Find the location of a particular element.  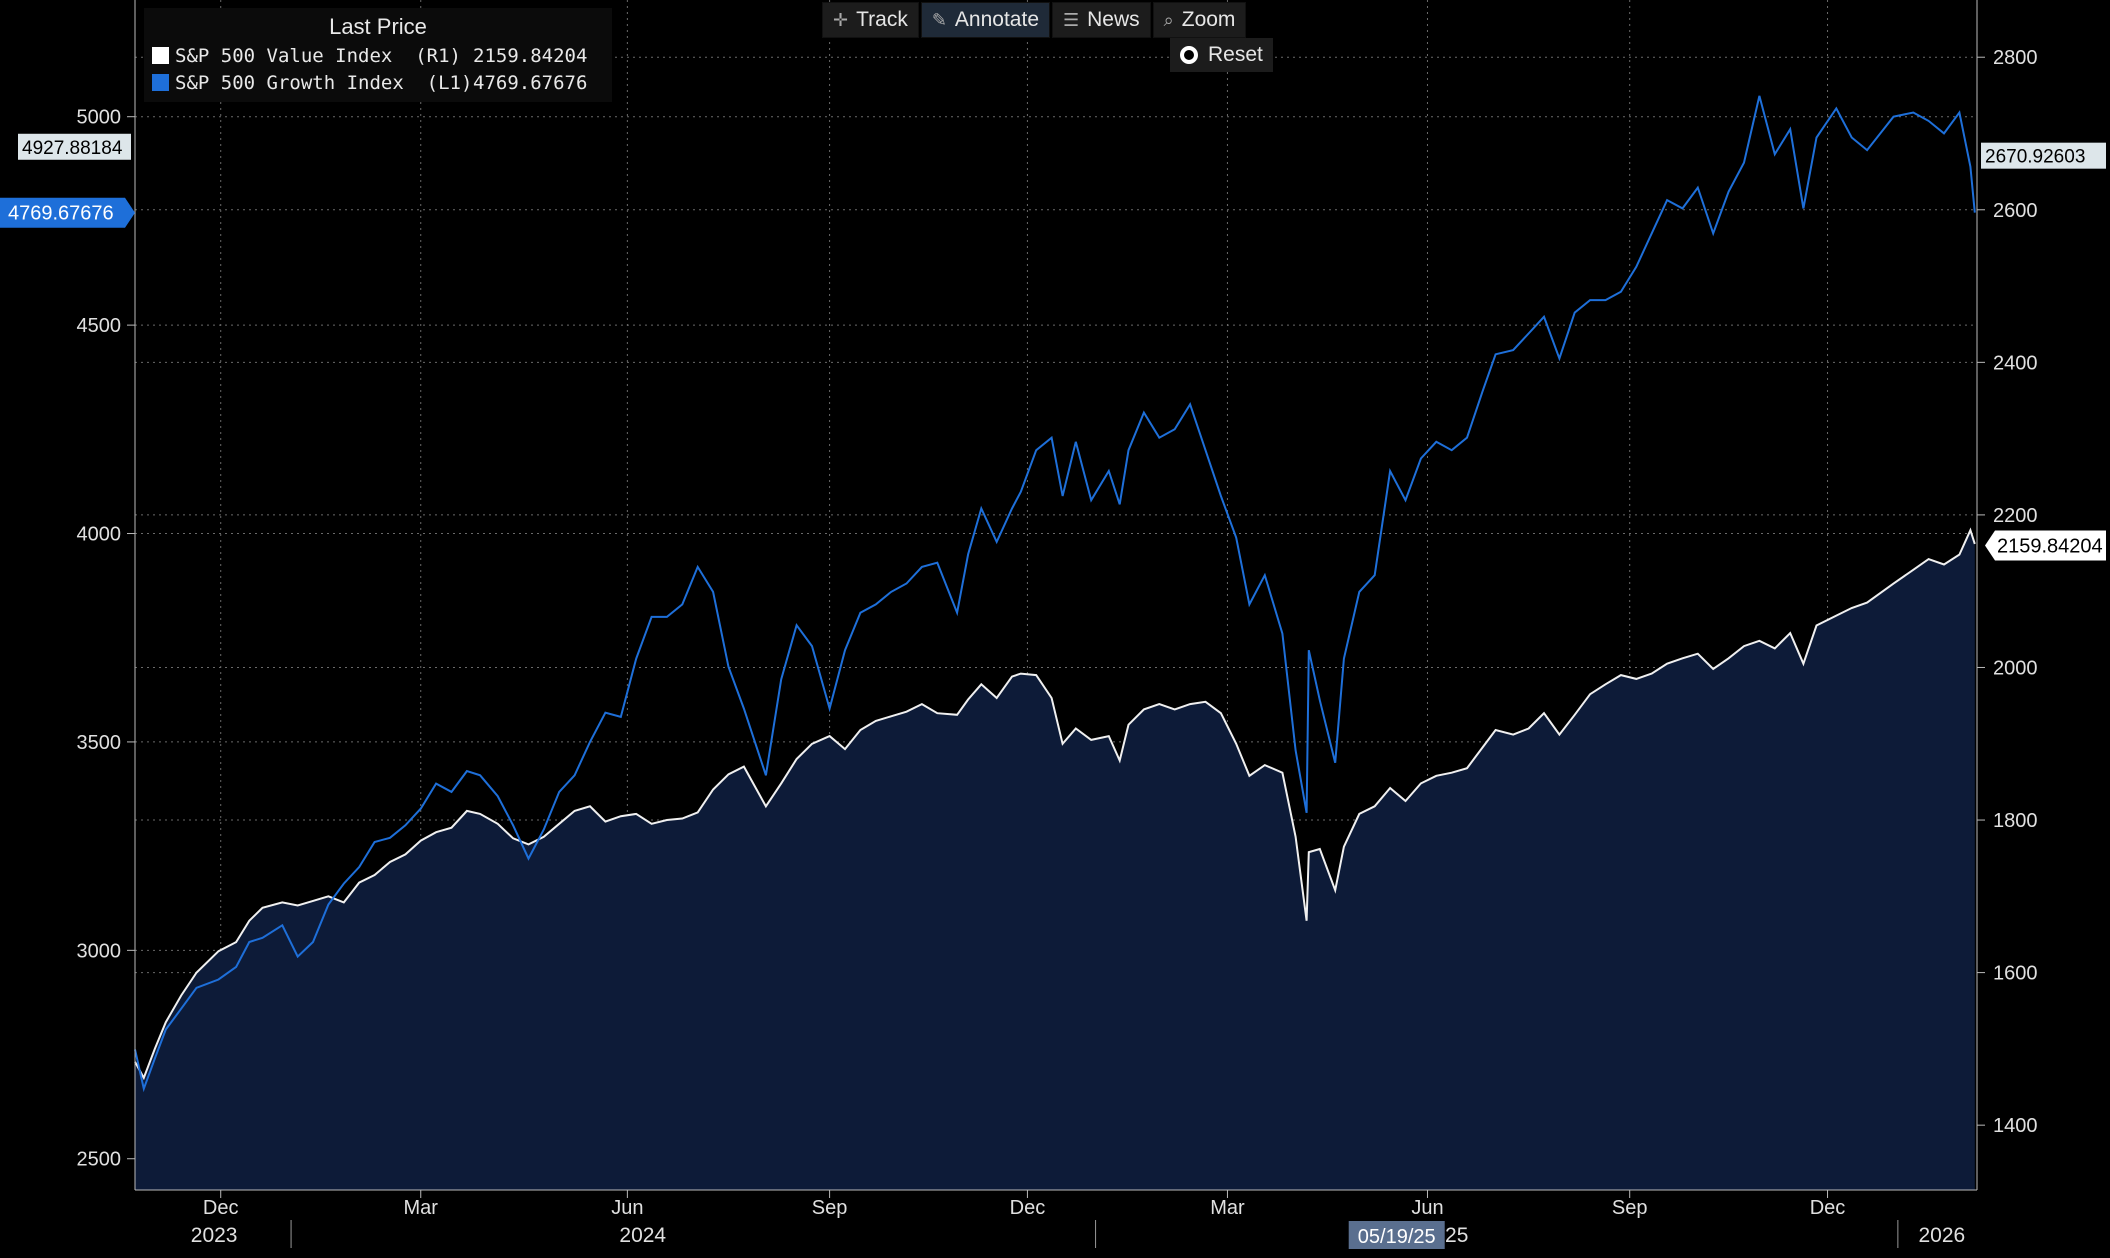

growth-last-price-marker is located at coordinates (67, 212).